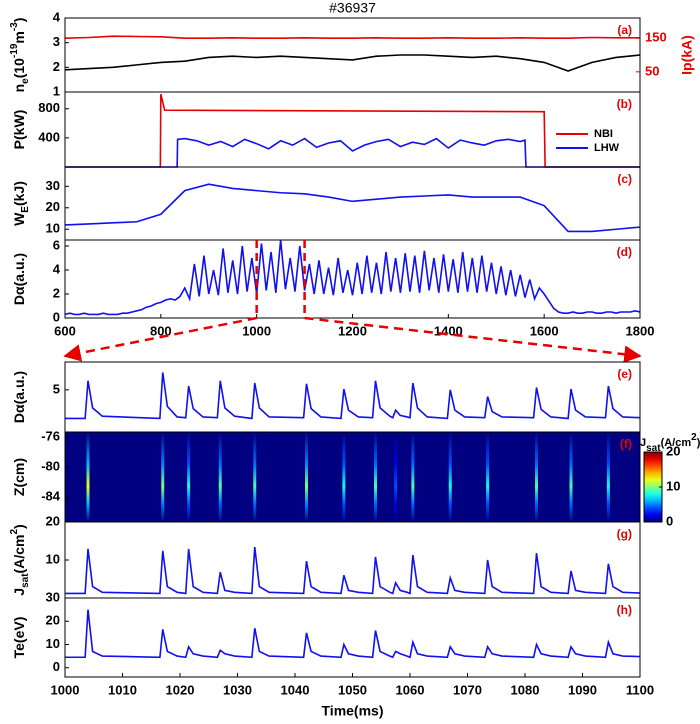  I want to click on colorbar-label-part: (A/cm, so click(676, 443).